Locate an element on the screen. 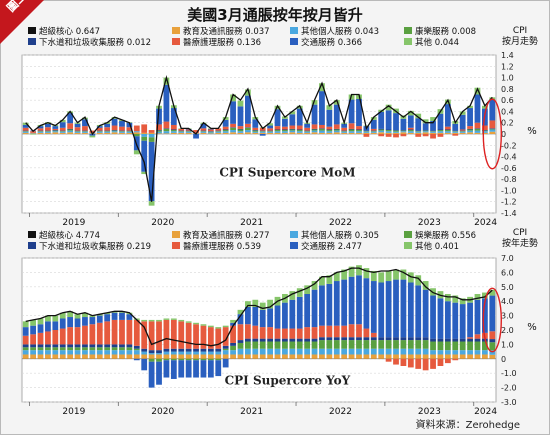 The height and width of the screenshot is (435, 550). legend-swatch-education is located at coordinates (176, 30).